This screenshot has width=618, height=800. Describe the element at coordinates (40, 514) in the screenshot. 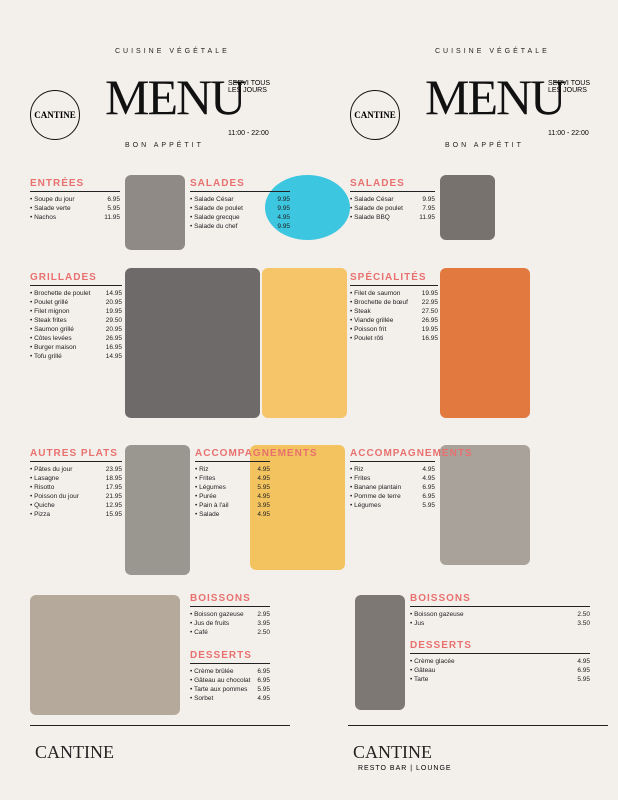

I see `item-name: Pizza` at that location.